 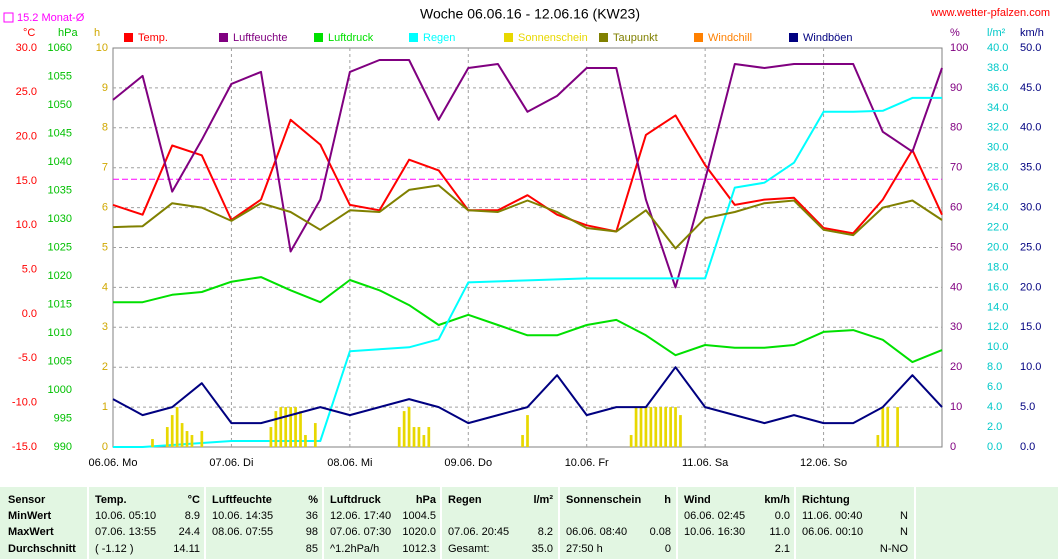 What do you see at coordinates (60, 162) in the screenshot?
I see `y-tick-label: 1040` at bounding box center [60, 162].